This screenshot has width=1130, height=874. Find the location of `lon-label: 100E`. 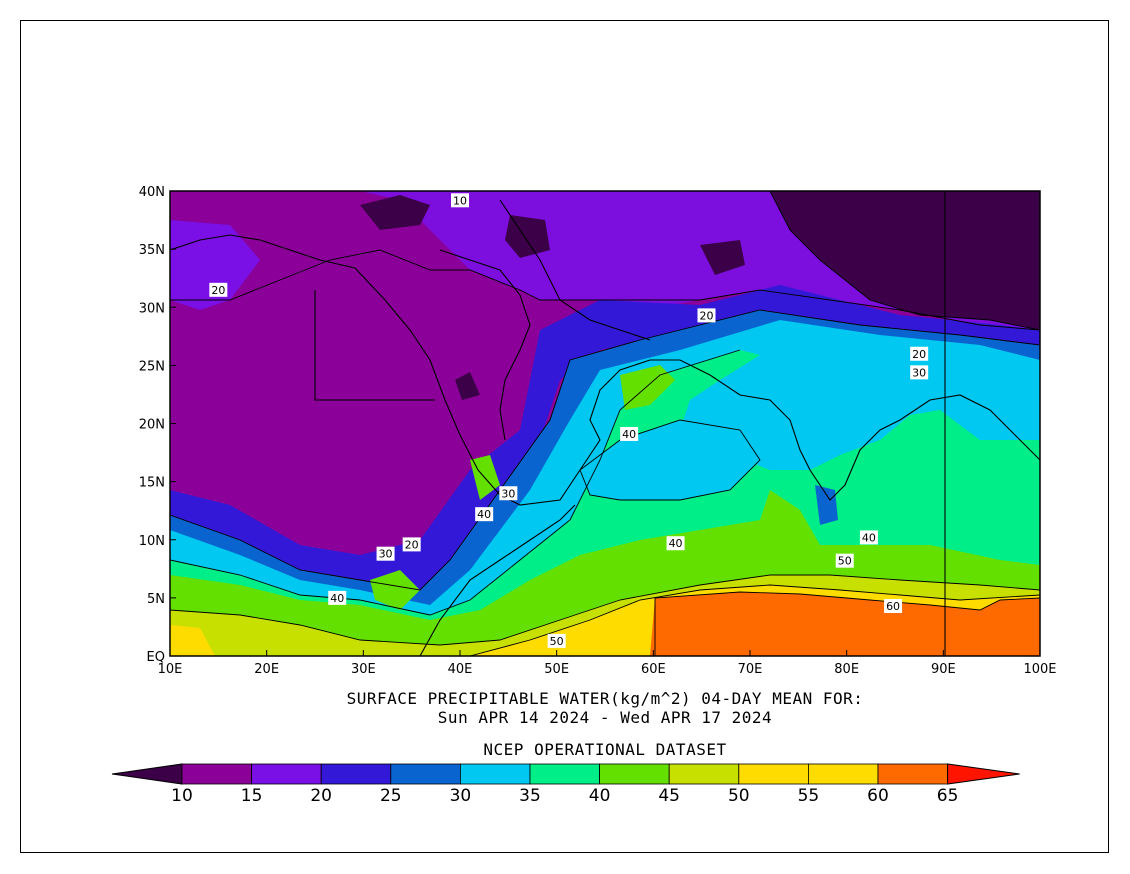

lon-label: 100E is located at coordinates (1039, 669).